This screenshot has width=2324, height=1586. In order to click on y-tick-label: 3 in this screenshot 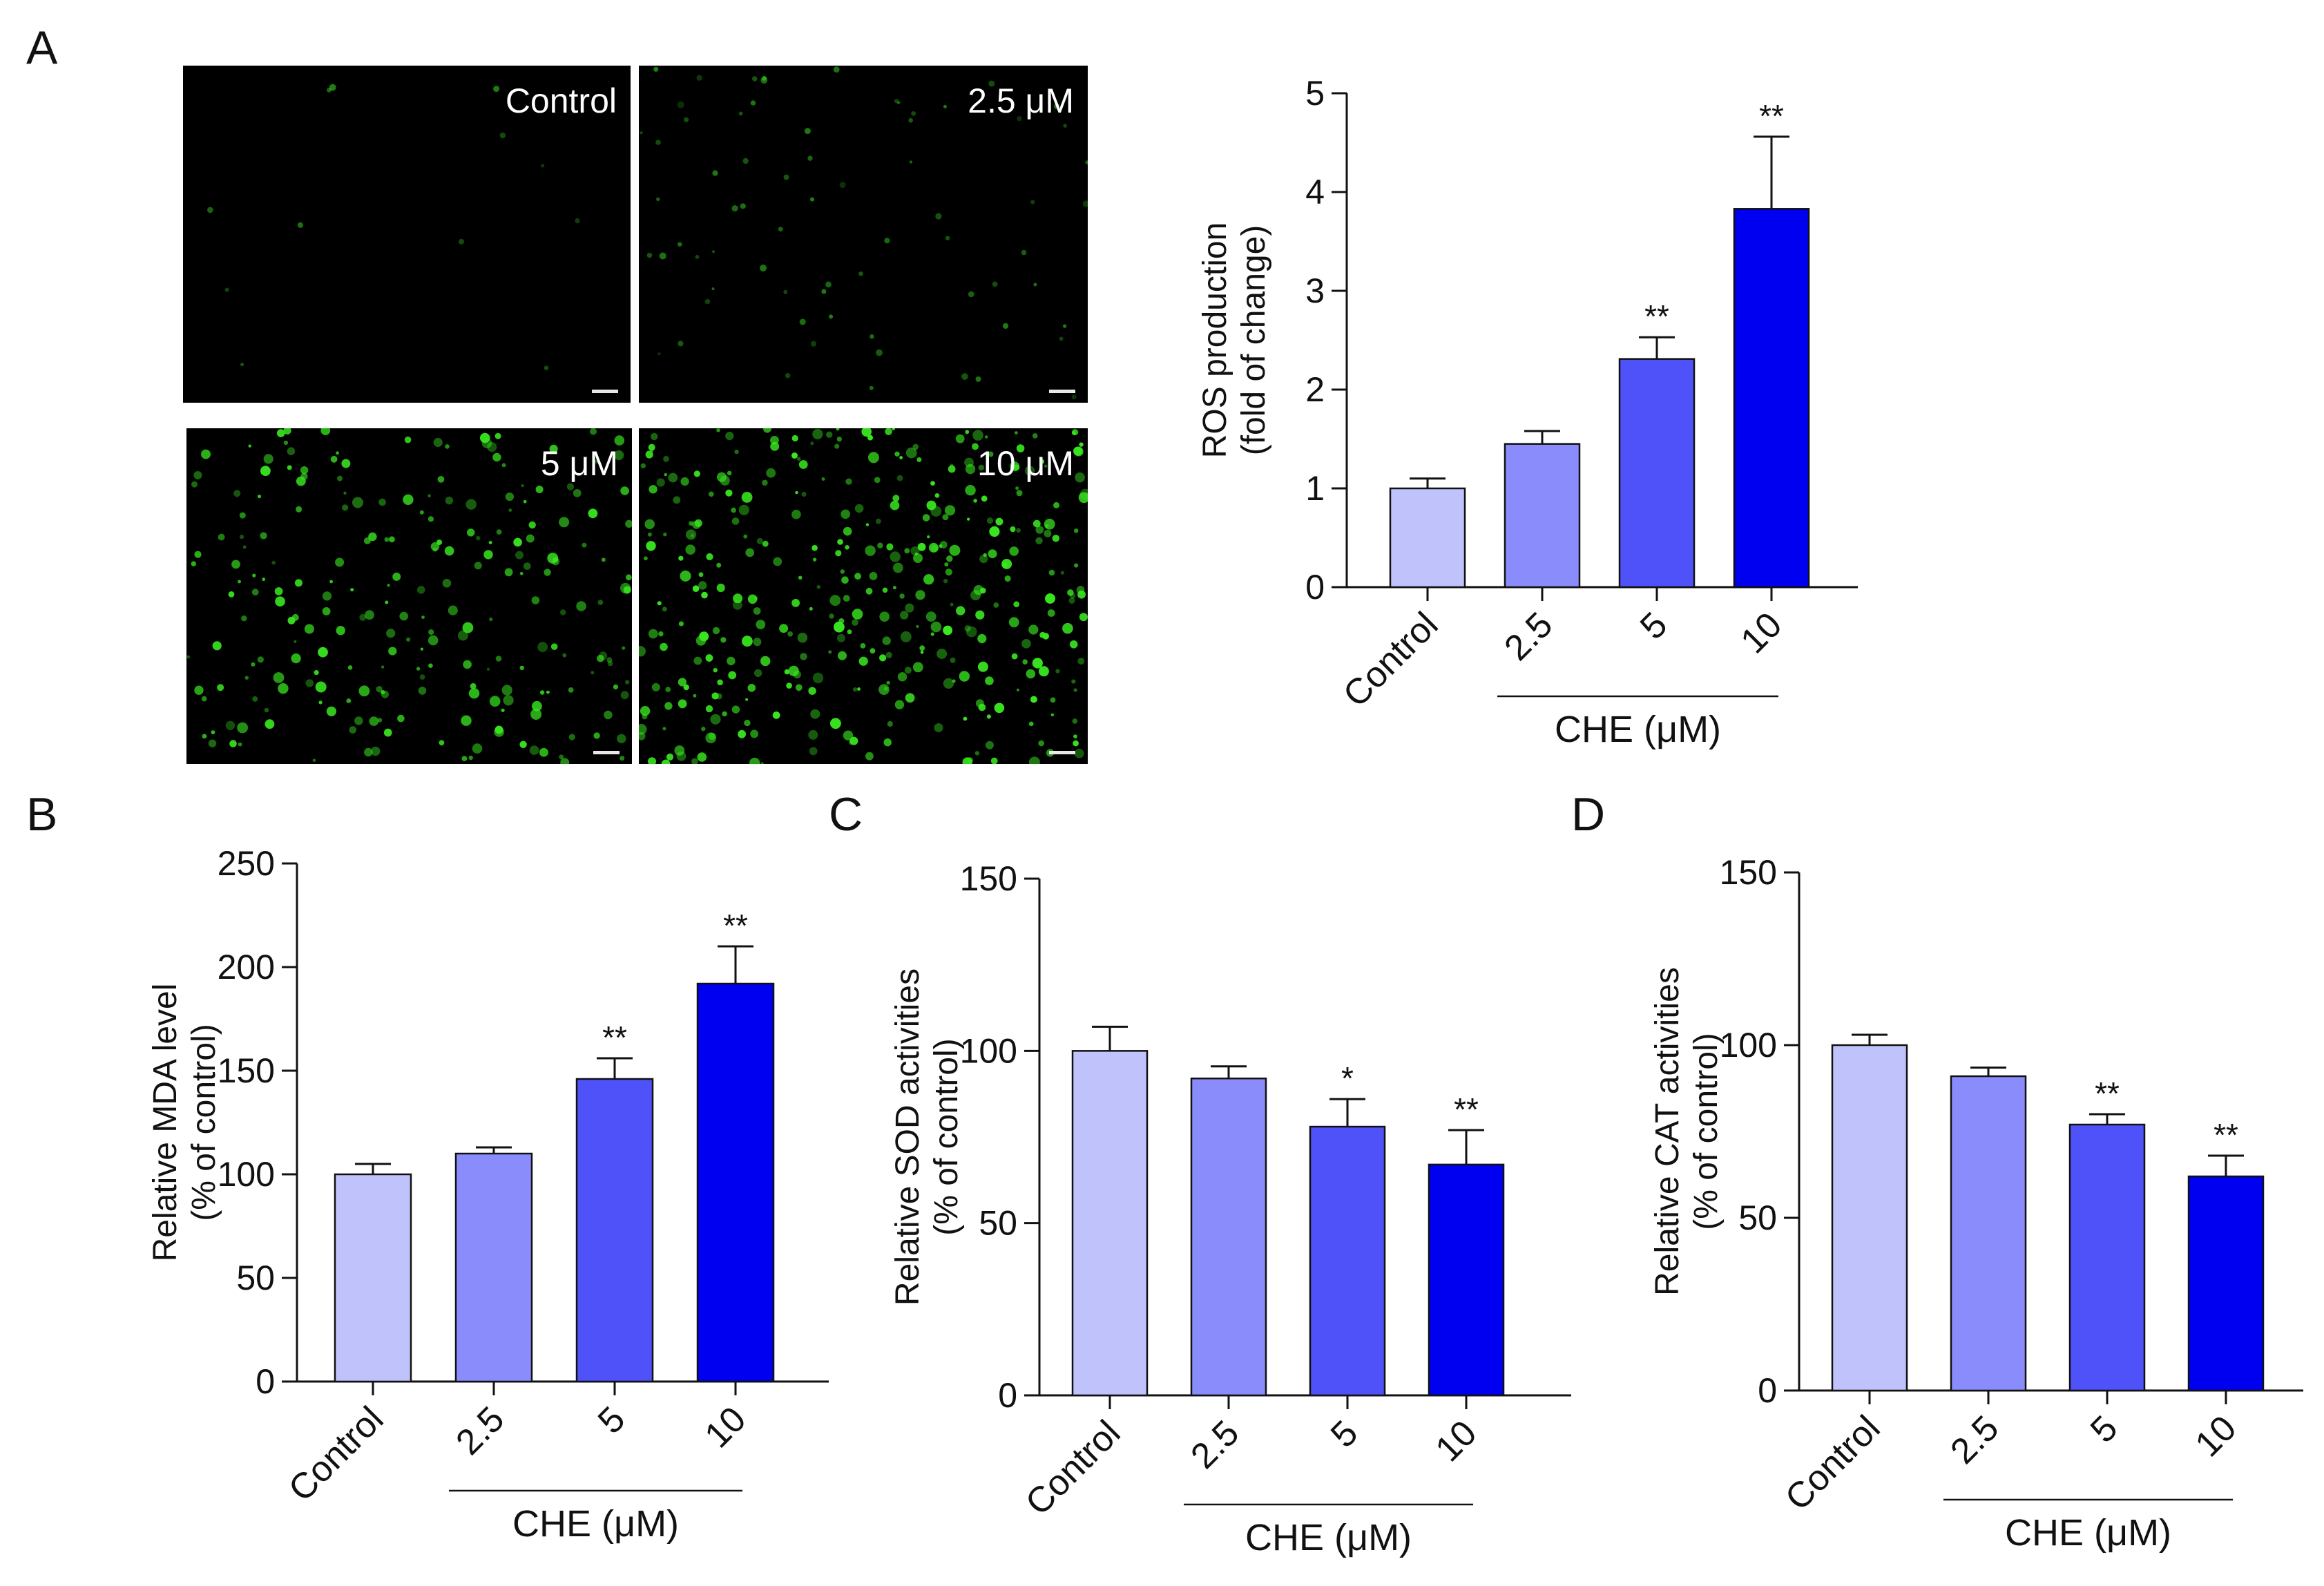, I will do `click(1315, 290)`.